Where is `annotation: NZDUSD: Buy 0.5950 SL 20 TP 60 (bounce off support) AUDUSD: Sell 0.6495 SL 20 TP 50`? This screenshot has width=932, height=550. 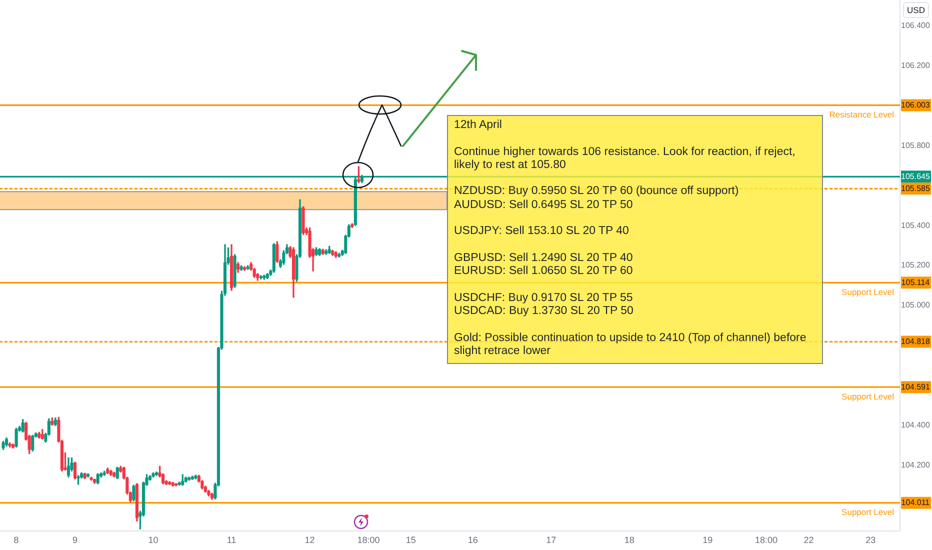 annotation: NZDUSD: Buy 0.5950 SL 20 TP 60 (bounce off support) AUDUSD: Sell 0.6495 SL 20 TP 50 is located at coordinates (597, 198).